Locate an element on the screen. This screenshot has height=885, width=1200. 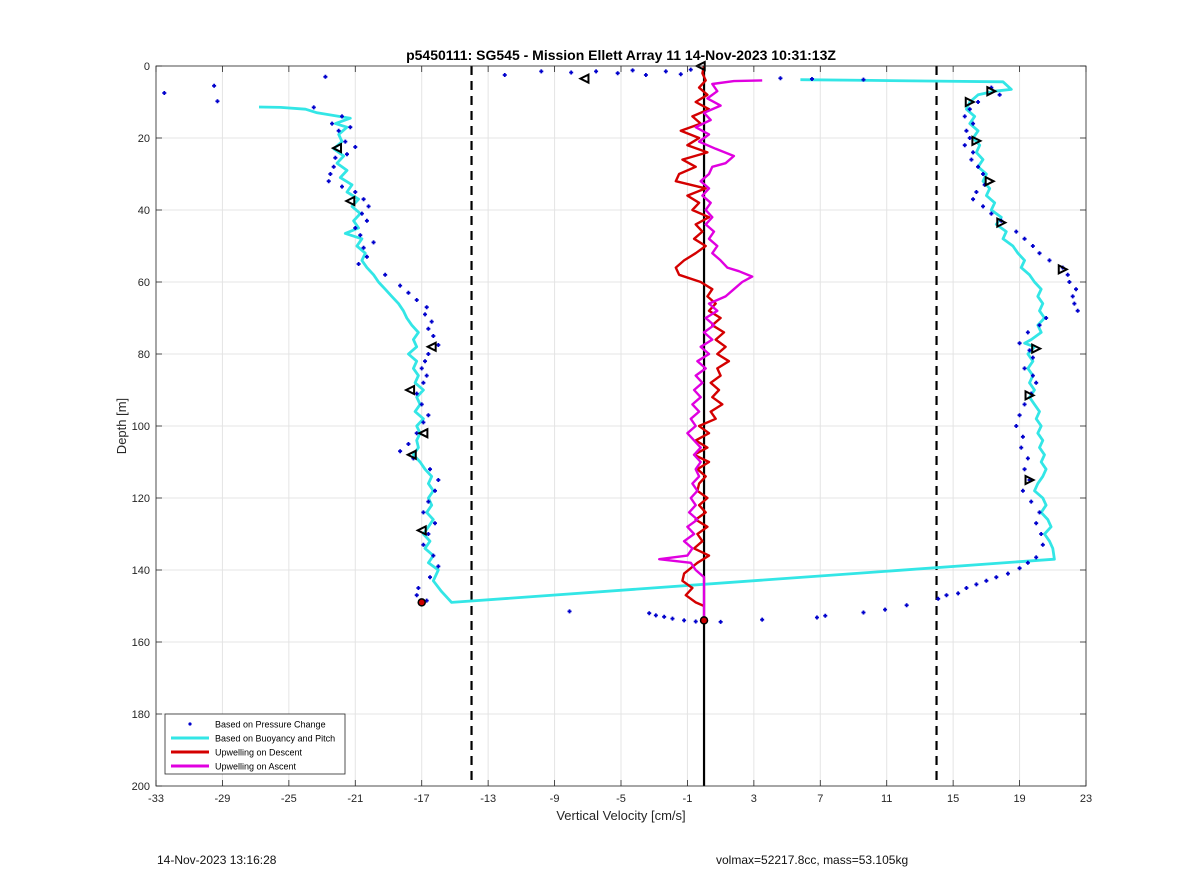
y-tick-label: 0 is located at coordinates (147, 67).